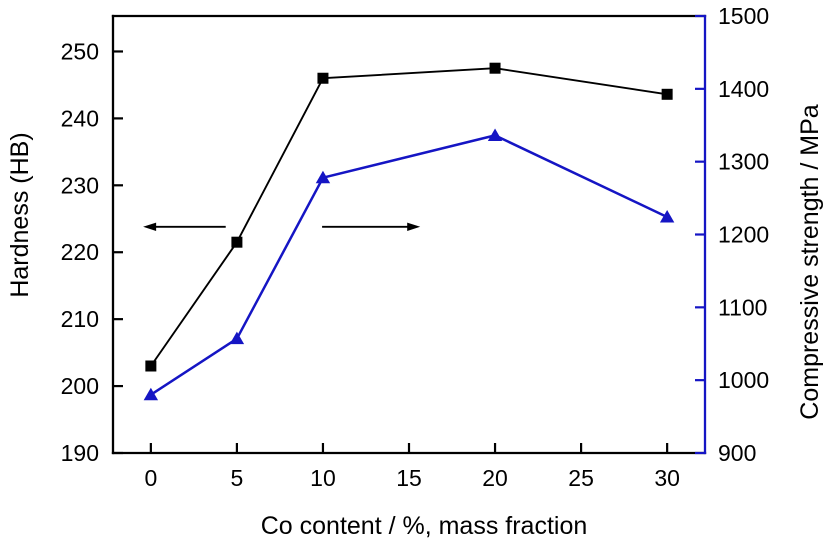 The height and width of the screenshot is (543, 827). What do you see at coordinates (737, 453) in the screenshot?
I see `right-y-tick-label: 900` at bounding box center [737, 453].